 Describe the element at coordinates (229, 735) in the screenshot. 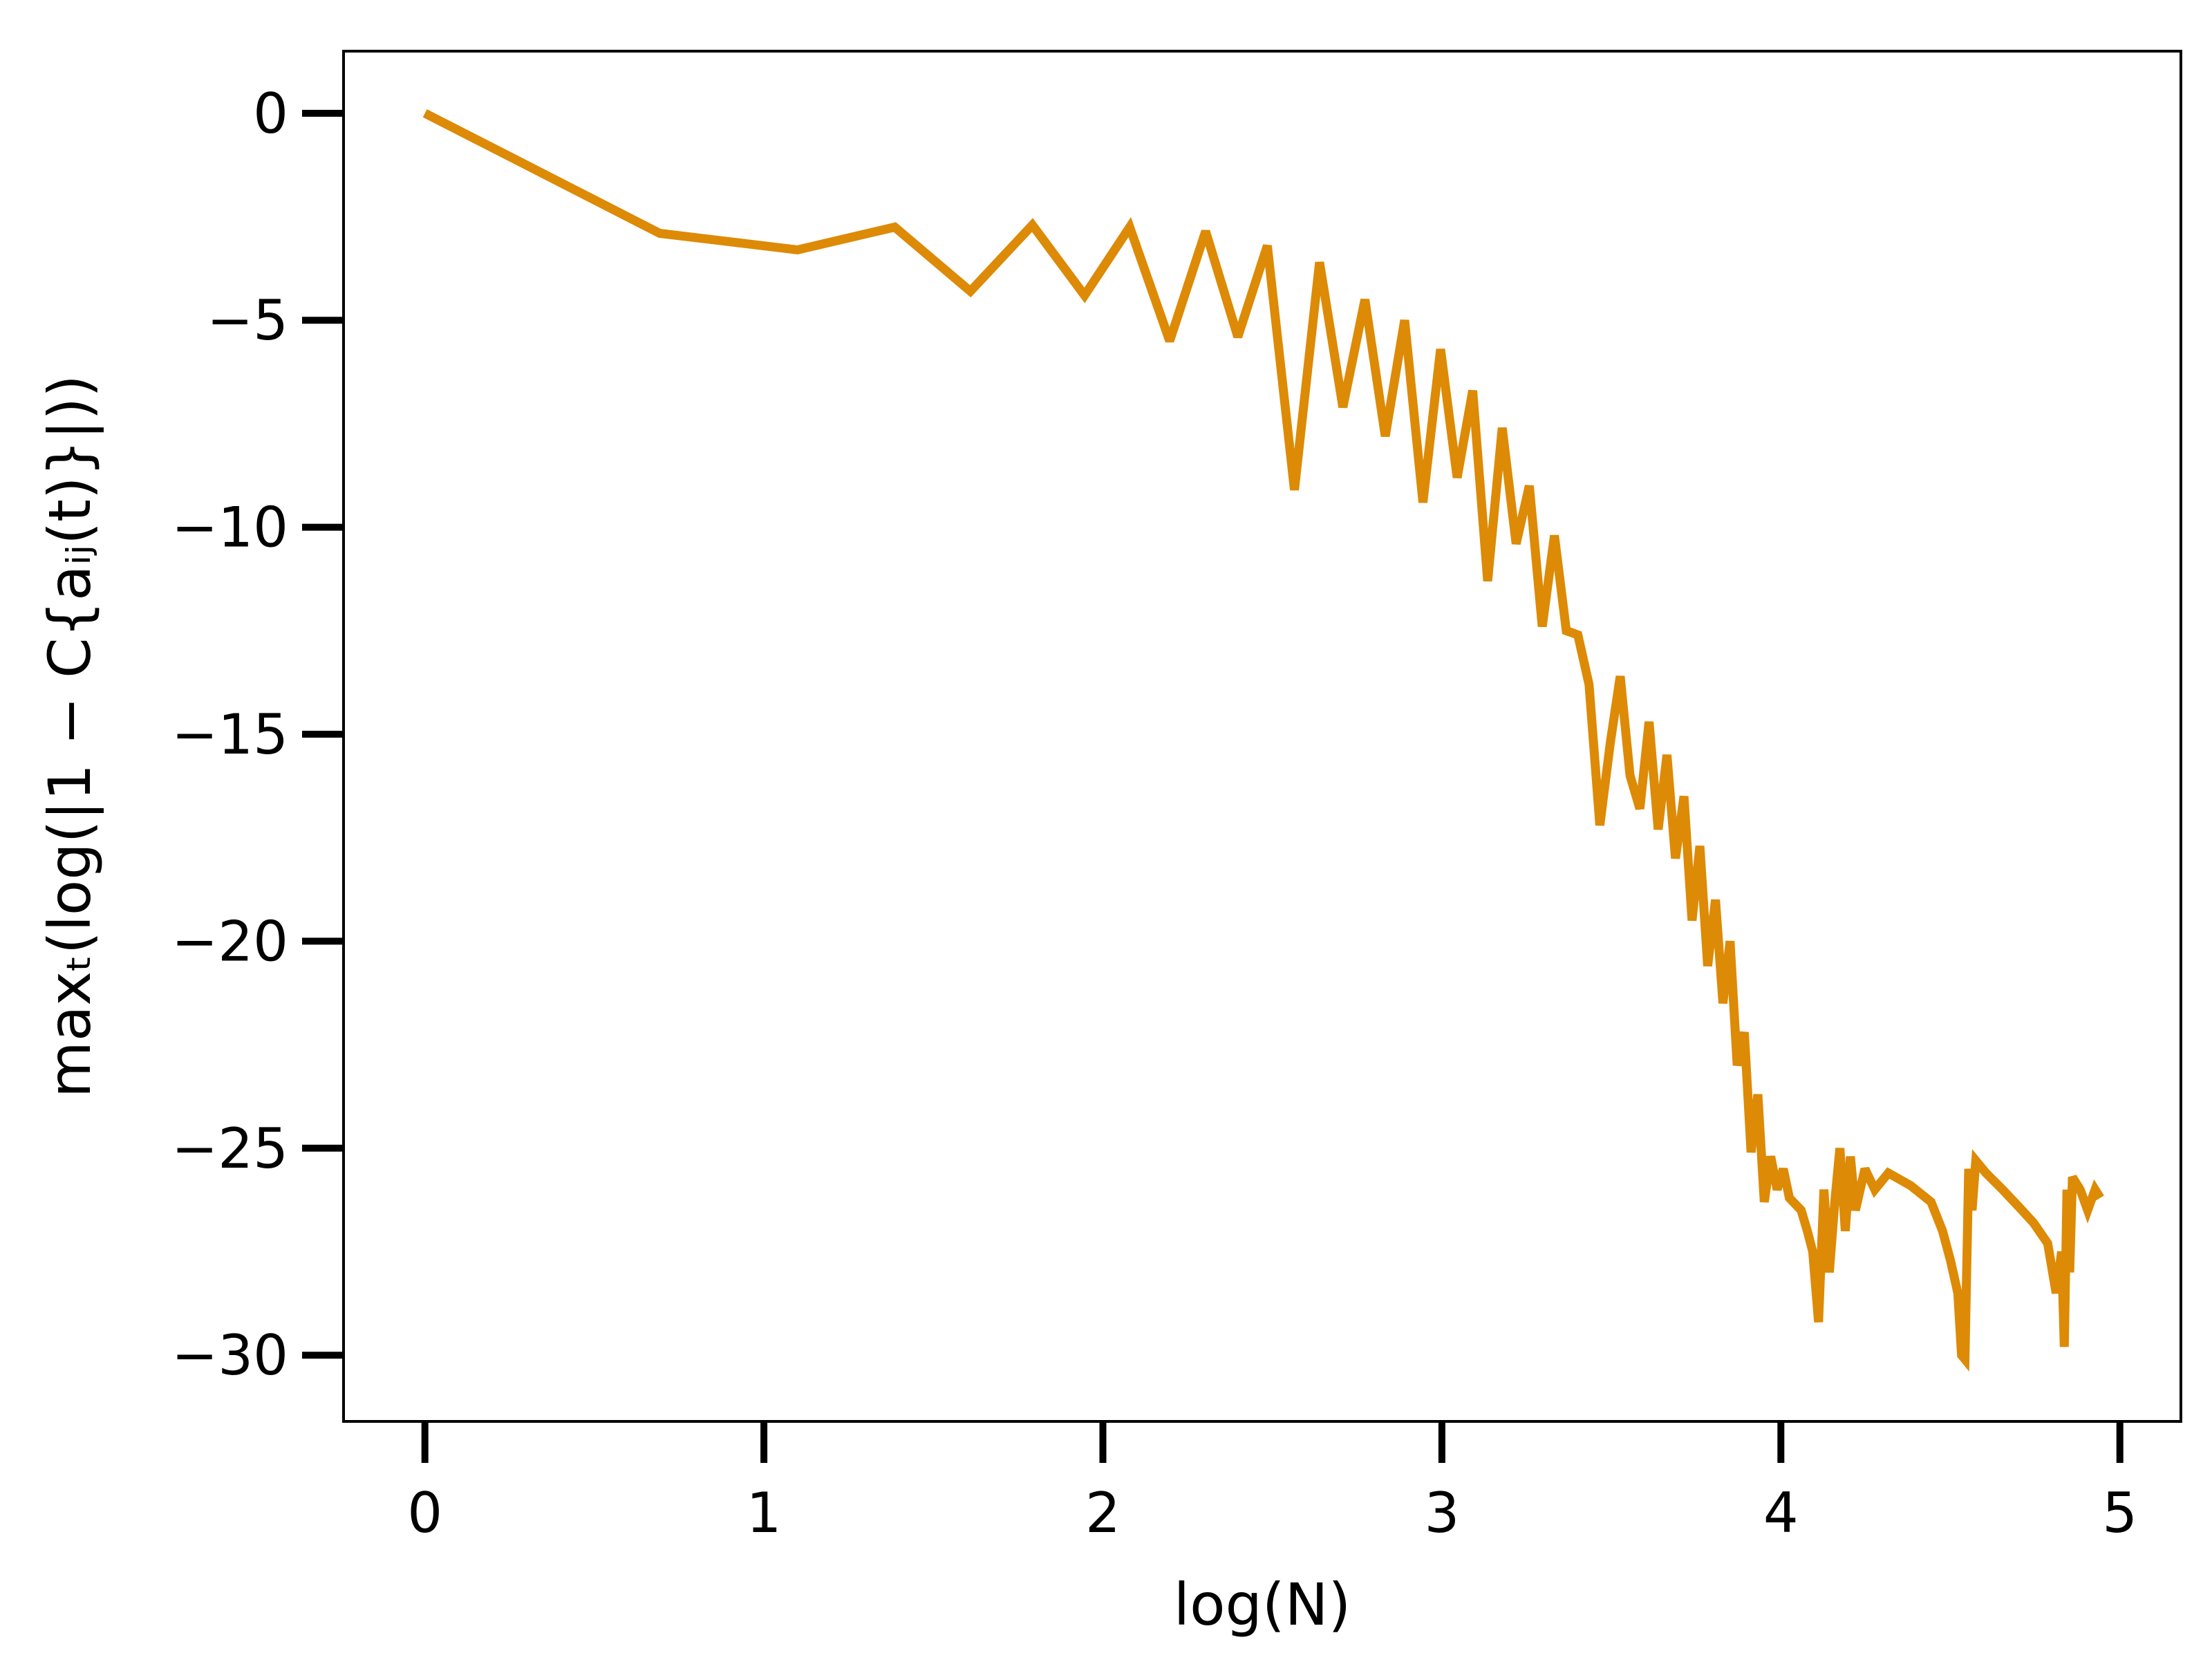

I see `y-tick-label: −15` at that location.